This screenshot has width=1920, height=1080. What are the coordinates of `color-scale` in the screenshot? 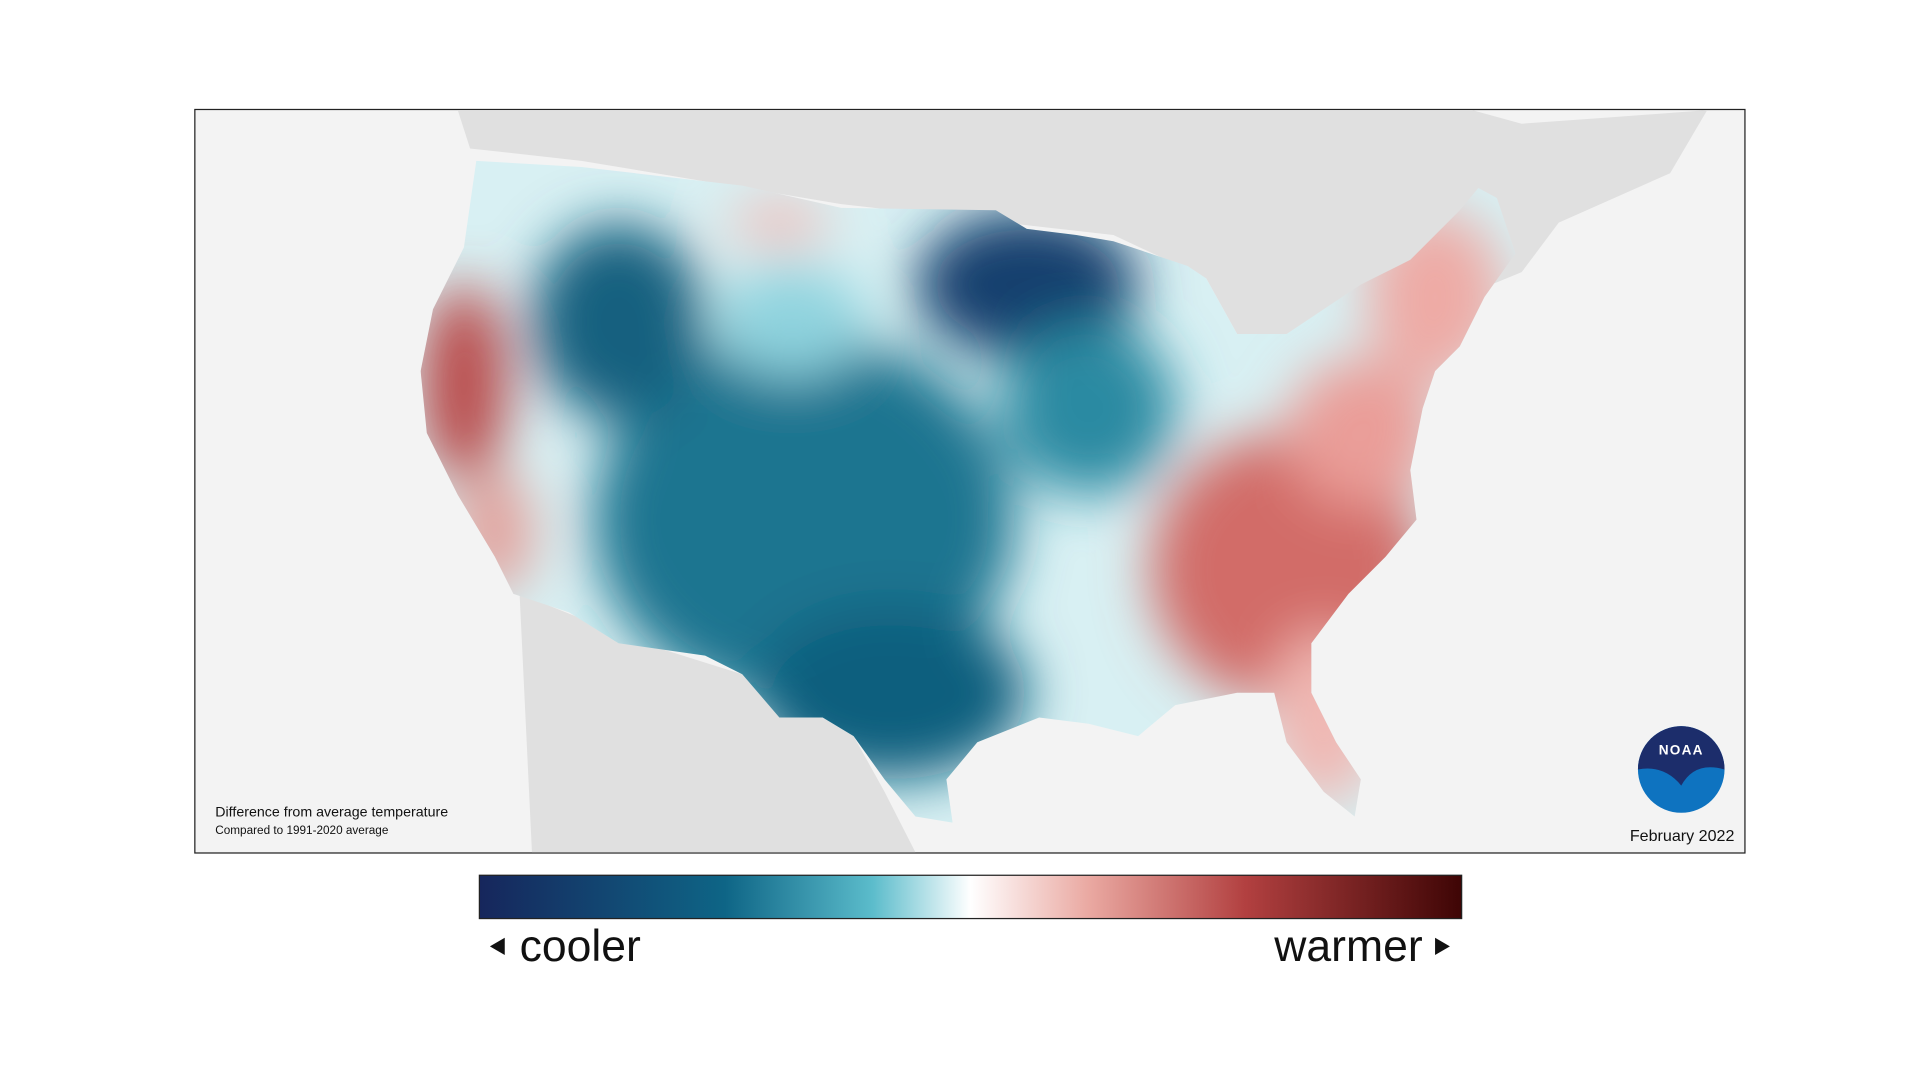 It's located at (970, 897).